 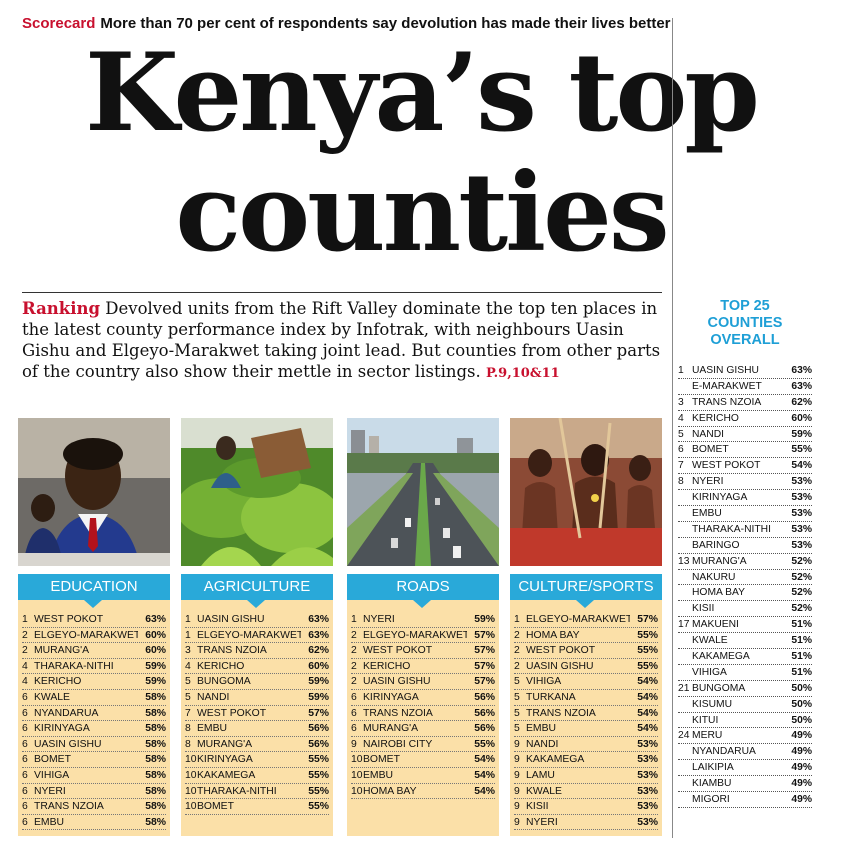 I want to click on list-item: 6 NYANDARUA 58%, so click(x=94, y=714).